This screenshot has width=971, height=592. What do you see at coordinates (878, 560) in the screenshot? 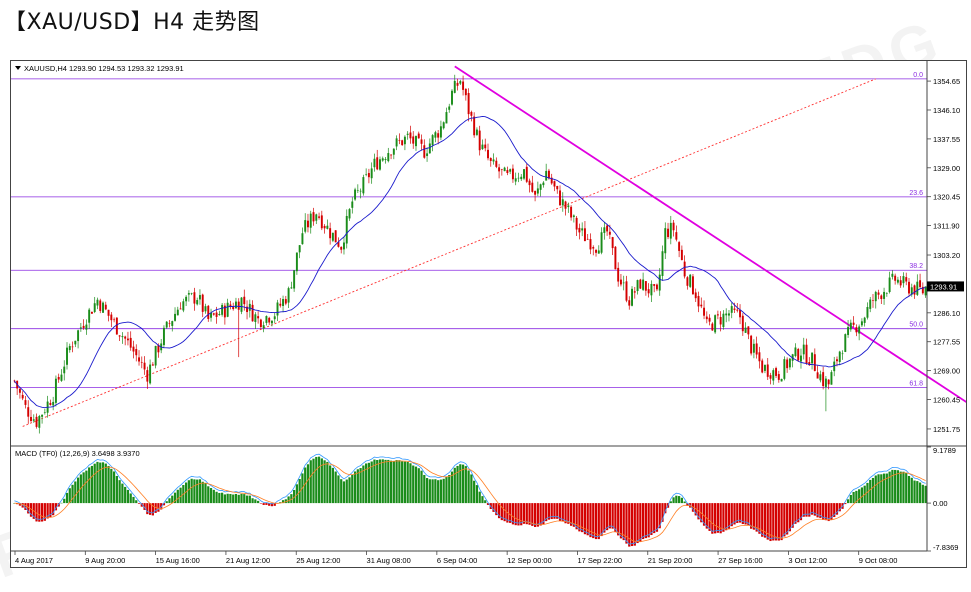
I see `time-tick-label: 9 Oct 08:00` at bounding box center [878, 560].